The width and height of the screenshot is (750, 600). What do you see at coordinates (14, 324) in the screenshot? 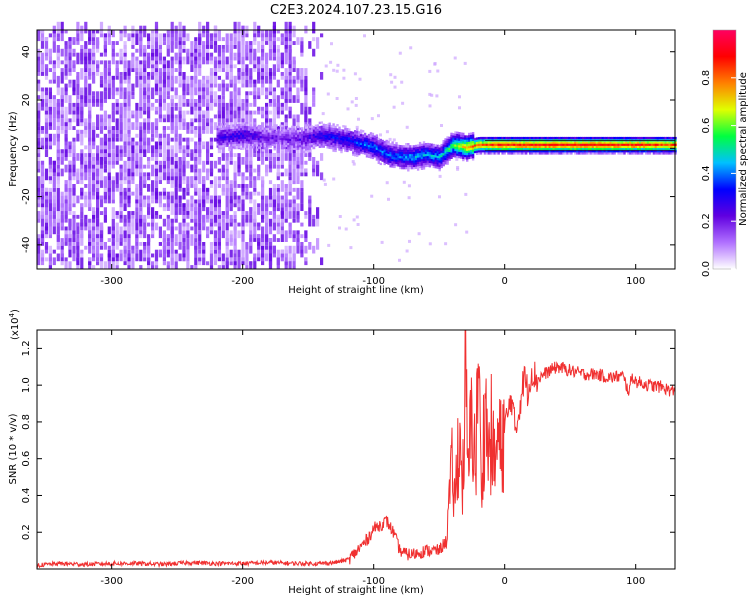
I see `snr-scale-label: (x104)` at bounding box center [14, 324].